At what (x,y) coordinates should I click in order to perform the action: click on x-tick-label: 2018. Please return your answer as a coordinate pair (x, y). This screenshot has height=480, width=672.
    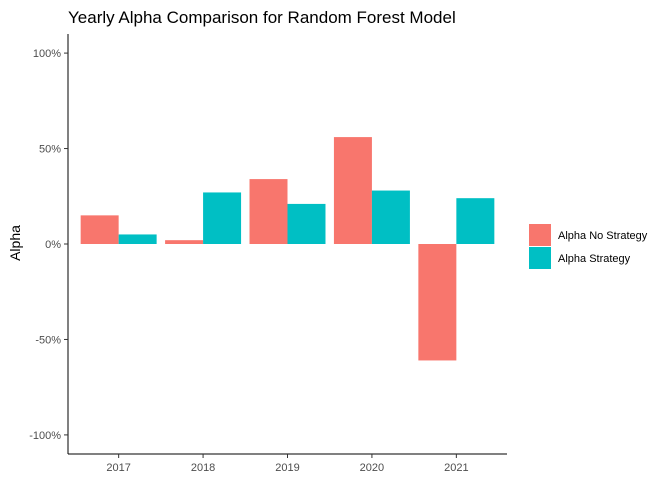
    Looking at the image, I should click on (203, 468).